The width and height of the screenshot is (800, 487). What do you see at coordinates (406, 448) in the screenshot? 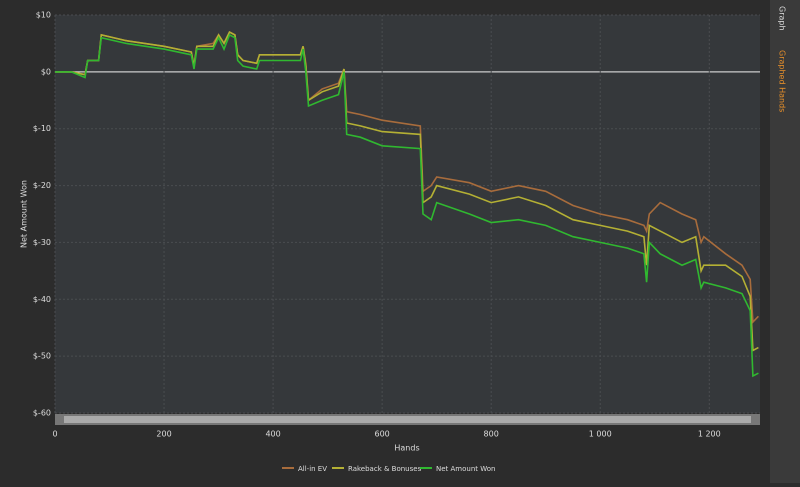
I see `x-axis-label: Hands` at bounding box center [406, 448].